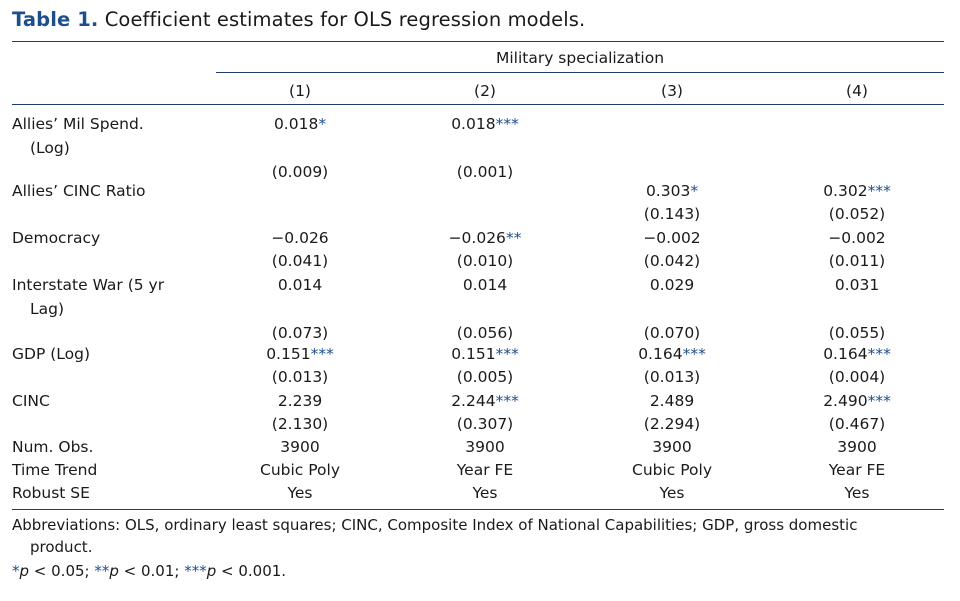 This screenshot has width=960, height=601. I want to click on summary-label: Time Trend, so click(55, 470).